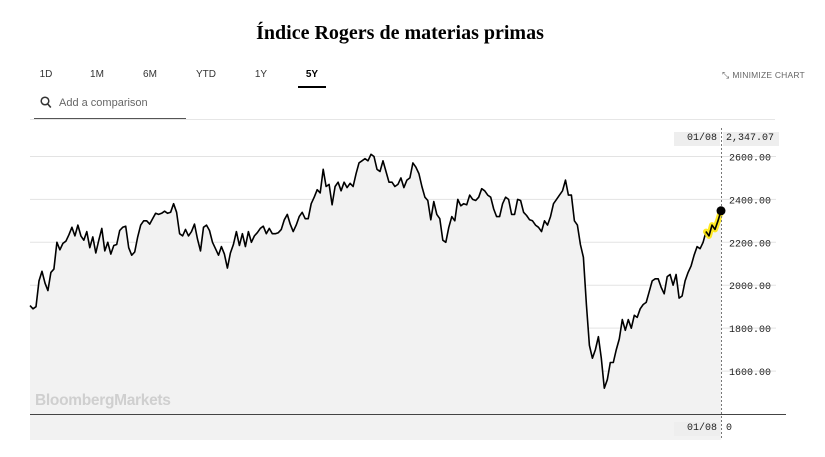 The image size is (825, 457). I want to click on crosshair-value: 2,347.07, so click(751, 139).